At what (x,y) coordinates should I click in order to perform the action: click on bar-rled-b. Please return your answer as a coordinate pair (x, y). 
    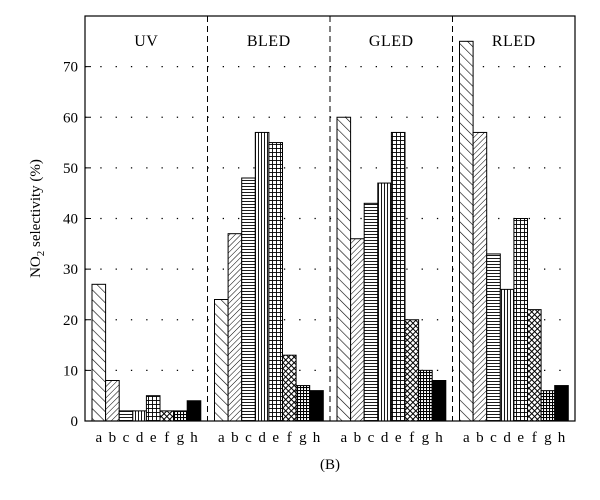
    Looking at the image, I should click on (480, 276).